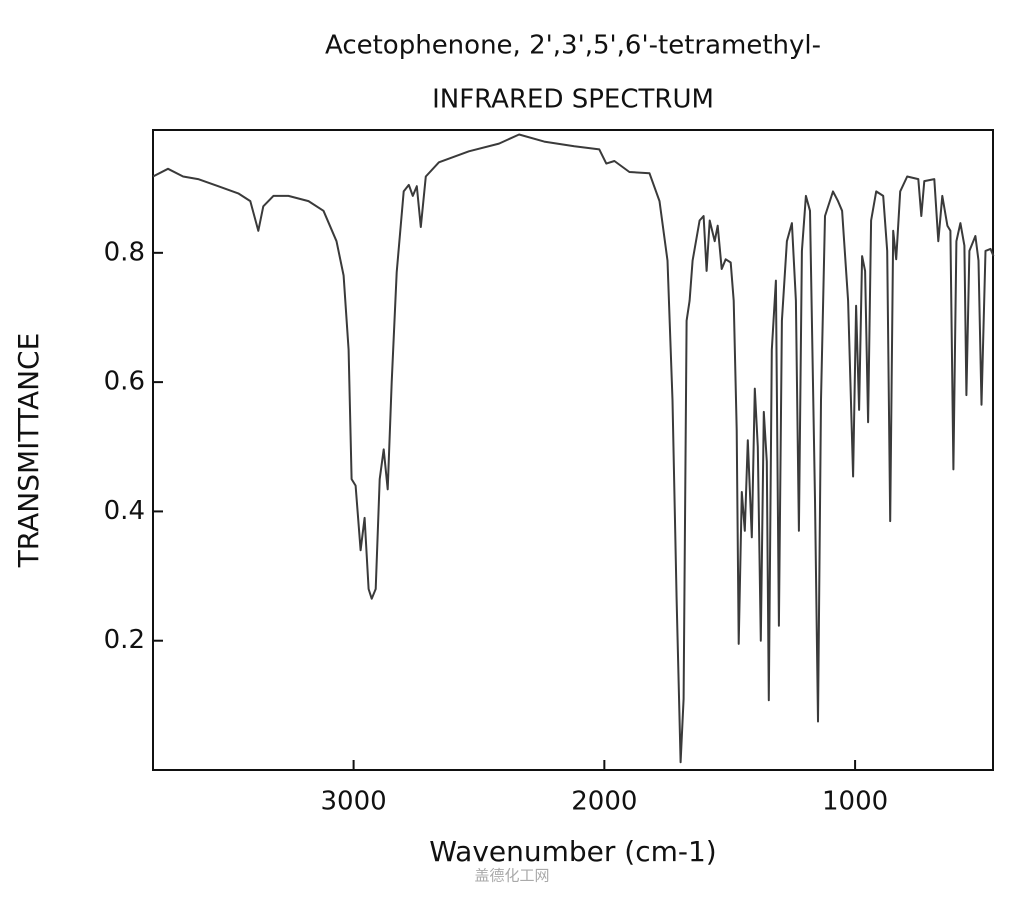 The image size is (1024, 900). Describe the element at coordinates (573, 46) in the screenshot. I see `chart-title: Acetophenone, 2',3',5',6'-tetramethyl-` at that location.